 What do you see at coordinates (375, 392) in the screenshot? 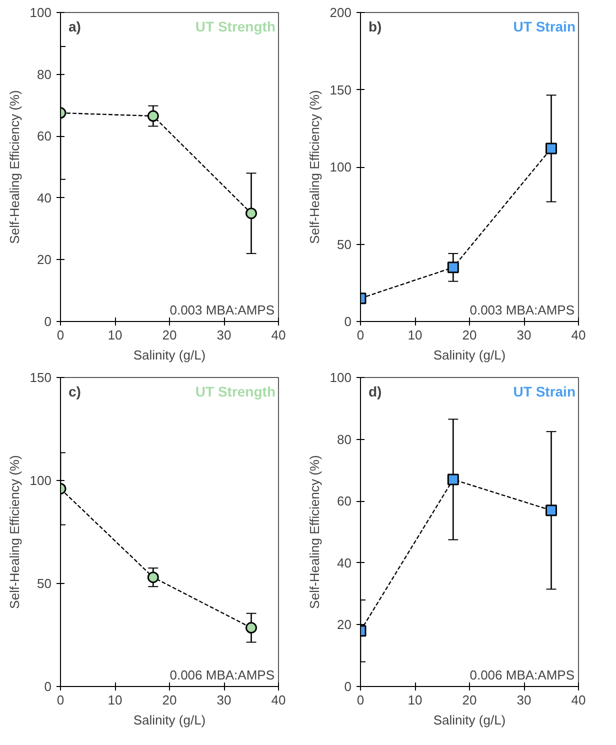
I see `annotation: d)` at bounding box center [375, 392].